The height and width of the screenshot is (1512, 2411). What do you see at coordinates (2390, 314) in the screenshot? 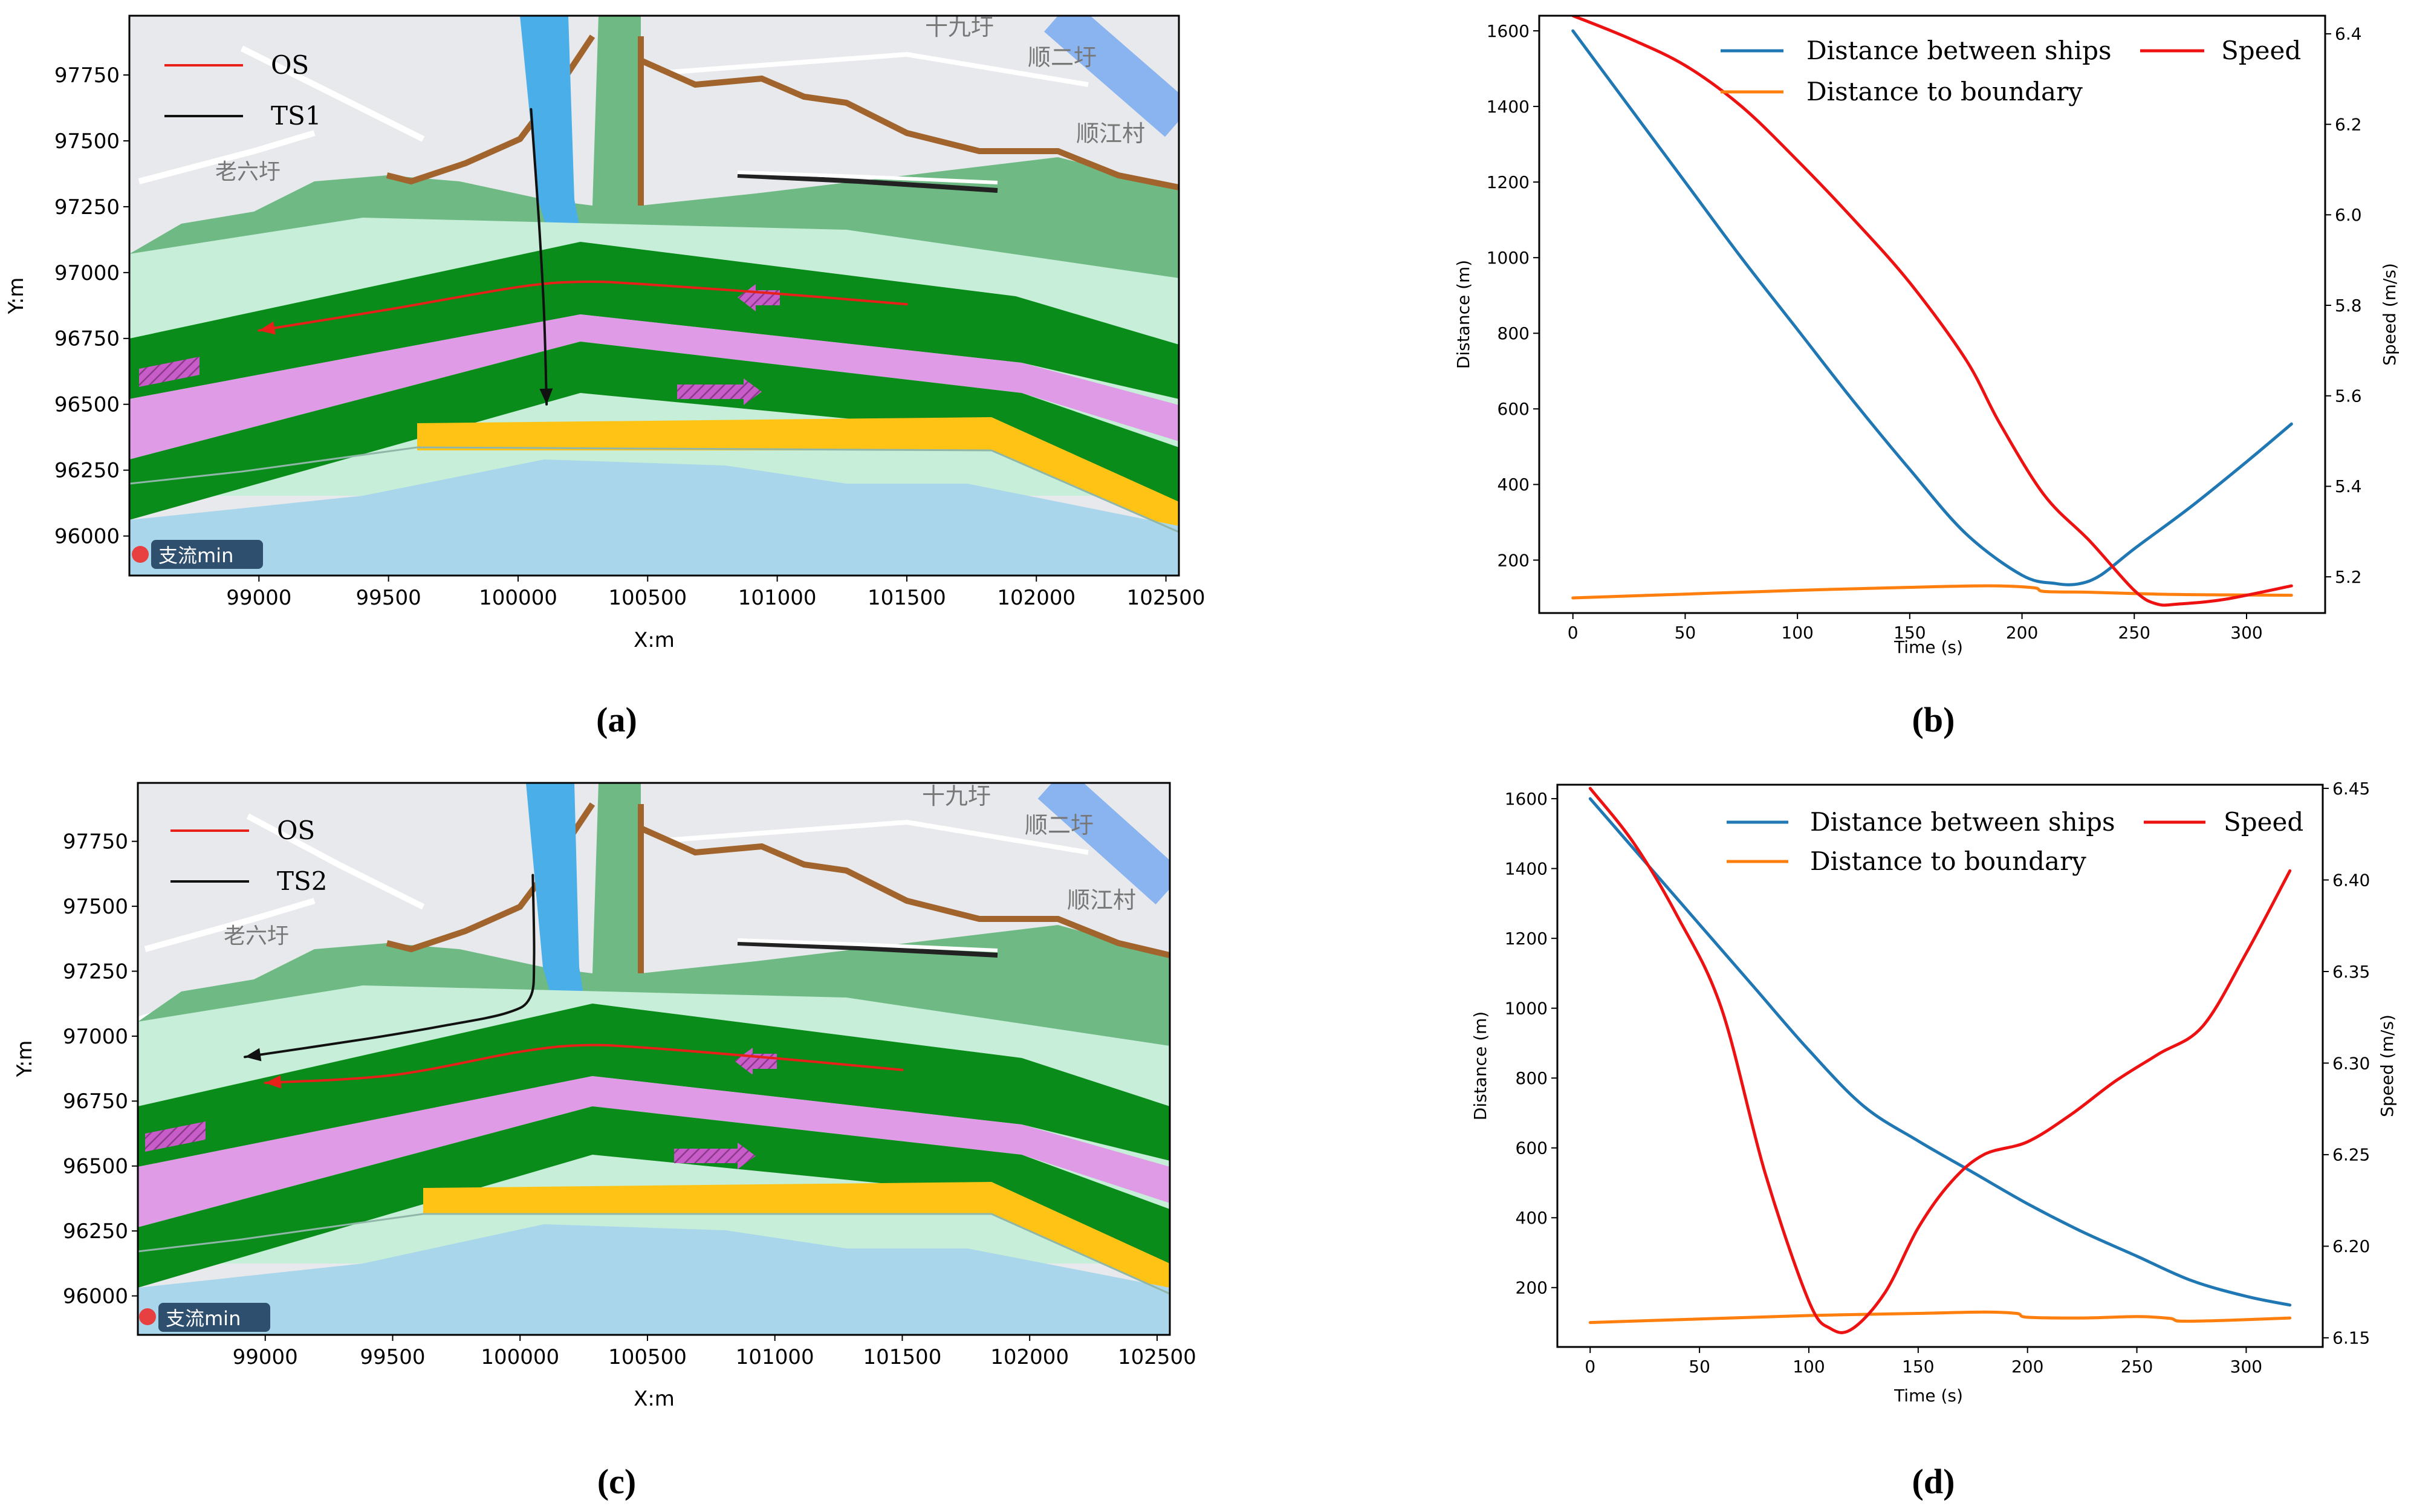
I see `y2-axis-label-b: Speed (m/s)` at bounding box center [2390, 314].